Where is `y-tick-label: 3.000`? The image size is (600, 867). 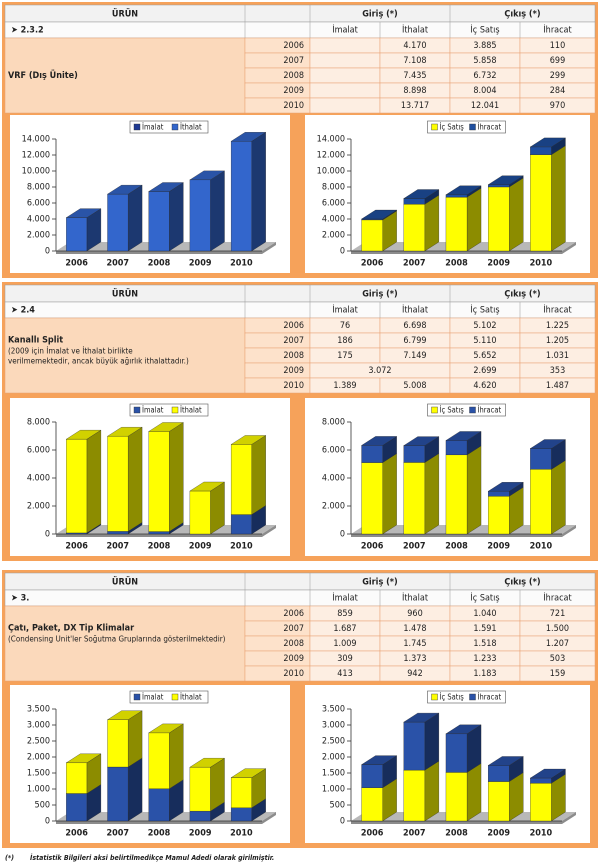
y-tick-label: 3.000 is located at coordinates (333, 726).